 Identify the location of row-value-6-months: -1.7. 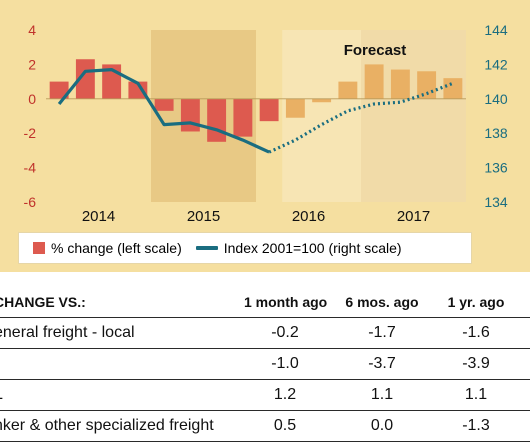
(382, 332).